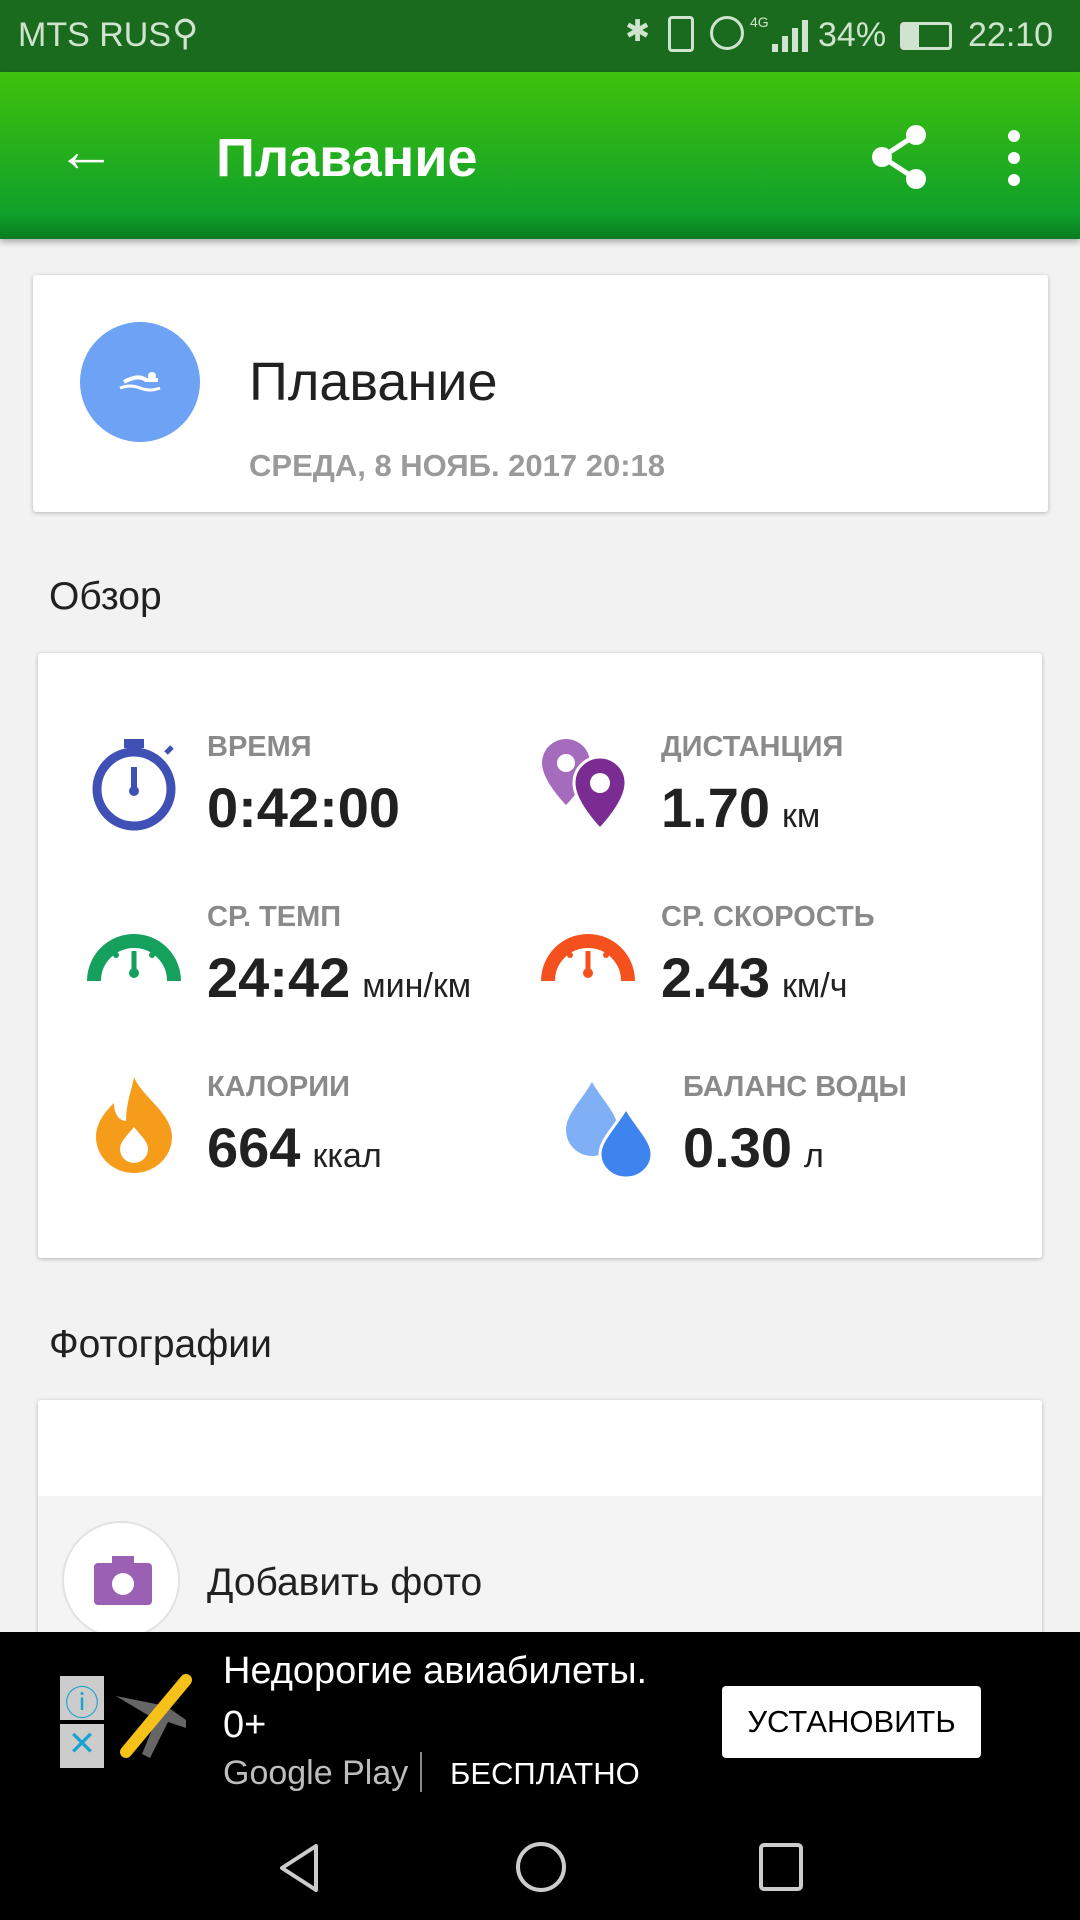  I want to click on ad-info-icon: ⓘ, so click(82, 1699).